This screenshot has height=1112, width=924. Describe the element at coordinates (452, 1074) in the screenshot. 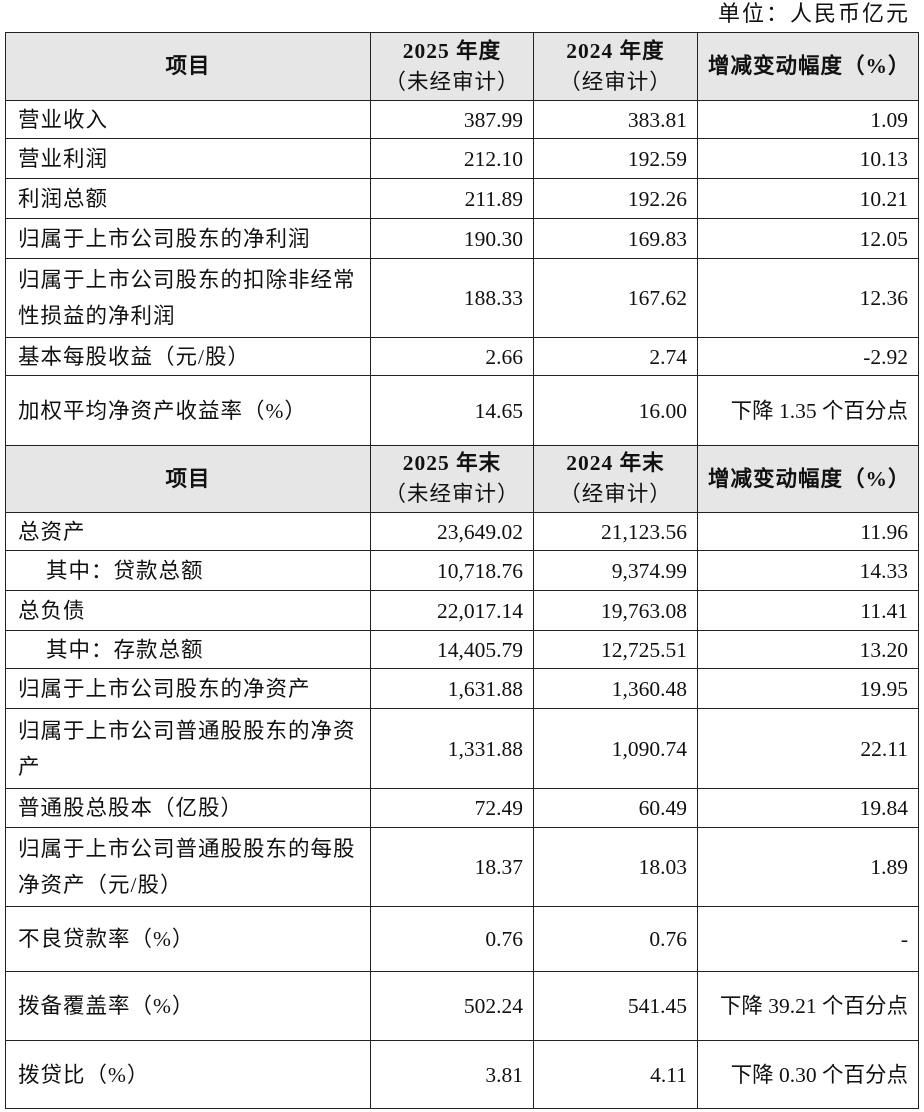

I see `value-2025: 3.81` at that location.